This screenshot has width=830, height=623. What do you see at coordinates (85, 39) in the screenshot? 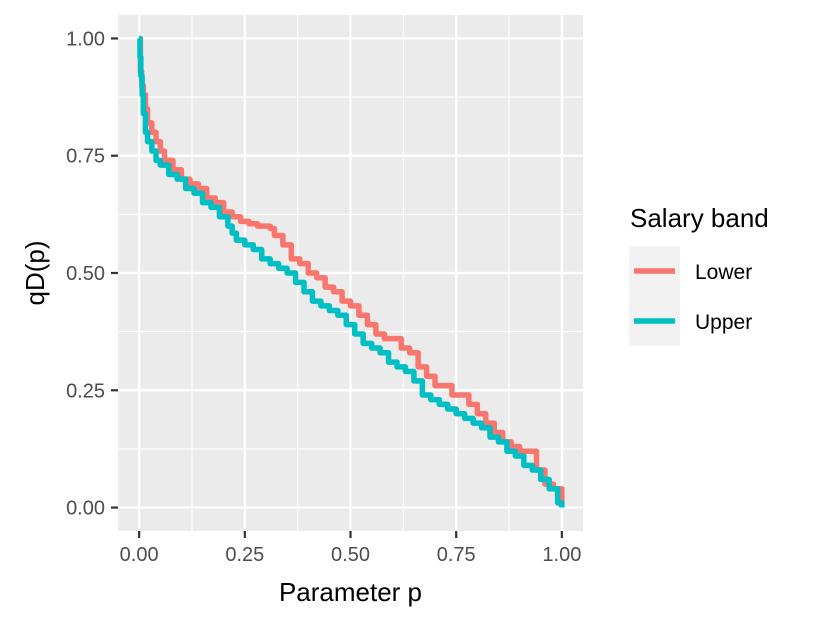
I see `y-tick-label: 1.00` at bounding box center [85, 39].